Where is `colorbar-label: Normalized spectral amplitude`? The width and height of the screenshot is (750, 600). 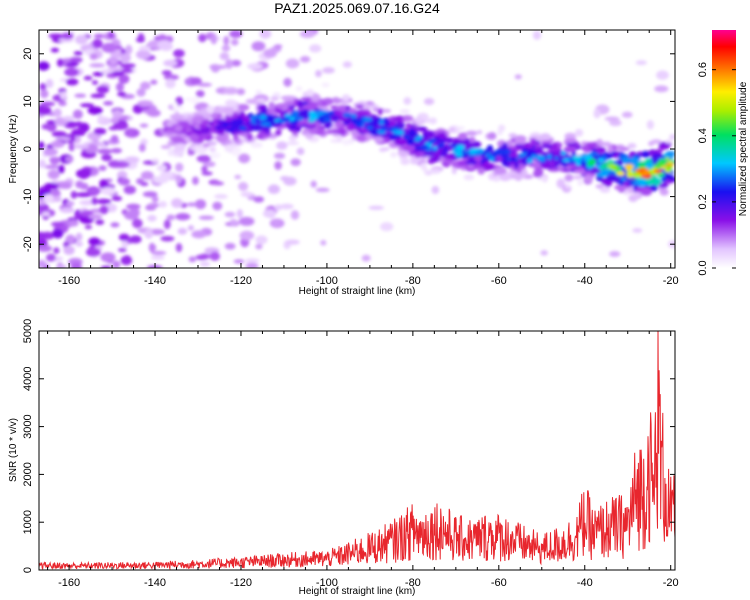 colorbar-label: Normalized spectral amplitude is located at coordinates (743, 148).